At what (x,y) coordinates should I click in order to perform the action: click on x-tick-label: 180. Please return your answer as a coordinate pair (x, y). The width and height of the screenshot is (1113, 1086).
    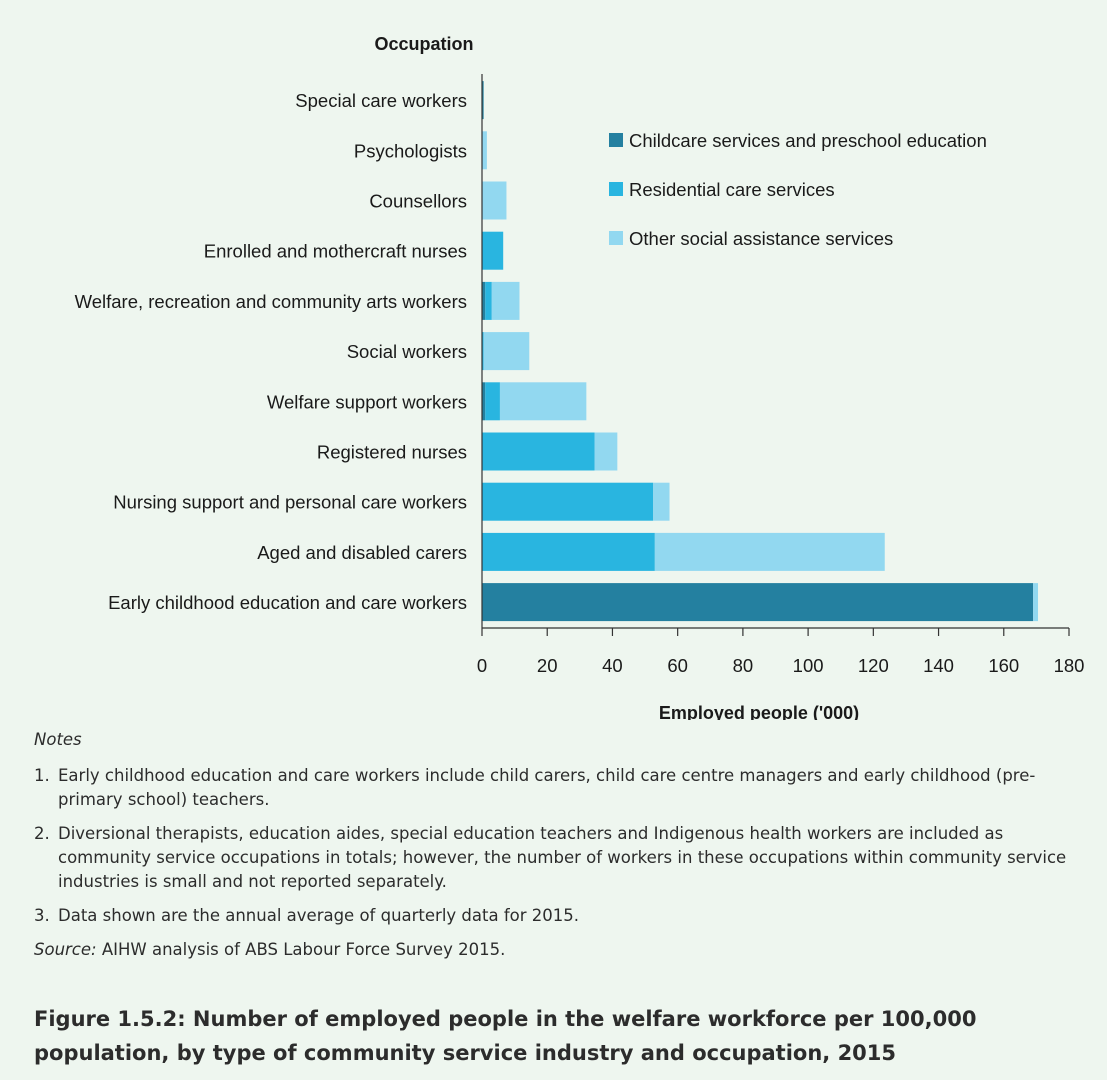
    Looking at the image, I should click on (1069, 665).